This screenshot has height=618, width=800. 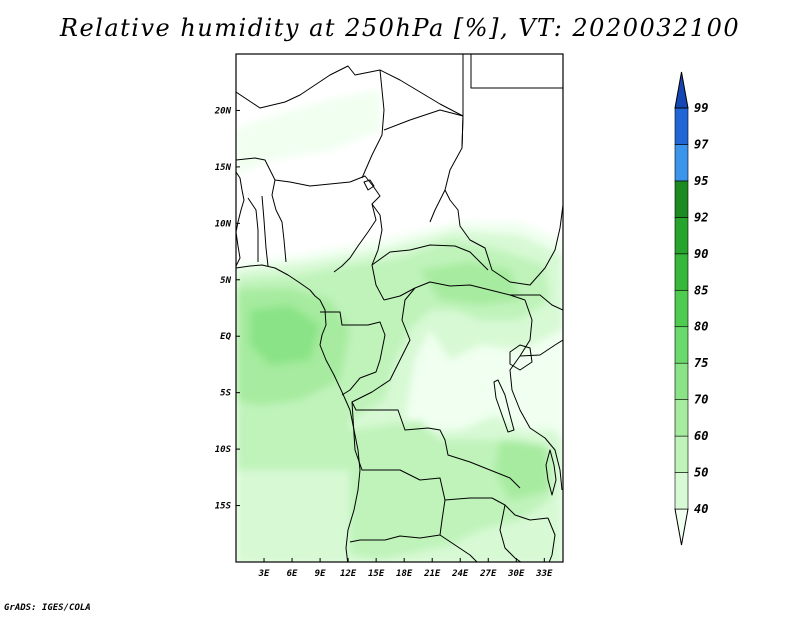 I want to click on lat-tick-label: 5S, so click(x=225, y=394).